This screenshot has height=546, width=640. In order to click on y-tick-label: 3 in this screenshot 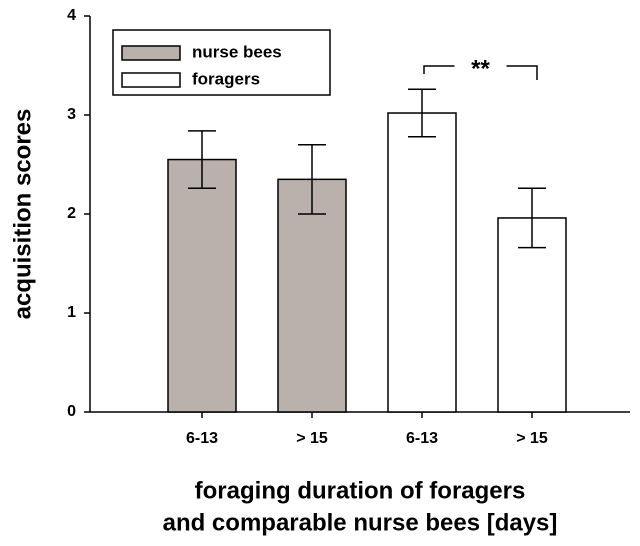, I will do `click(71, 114)`.